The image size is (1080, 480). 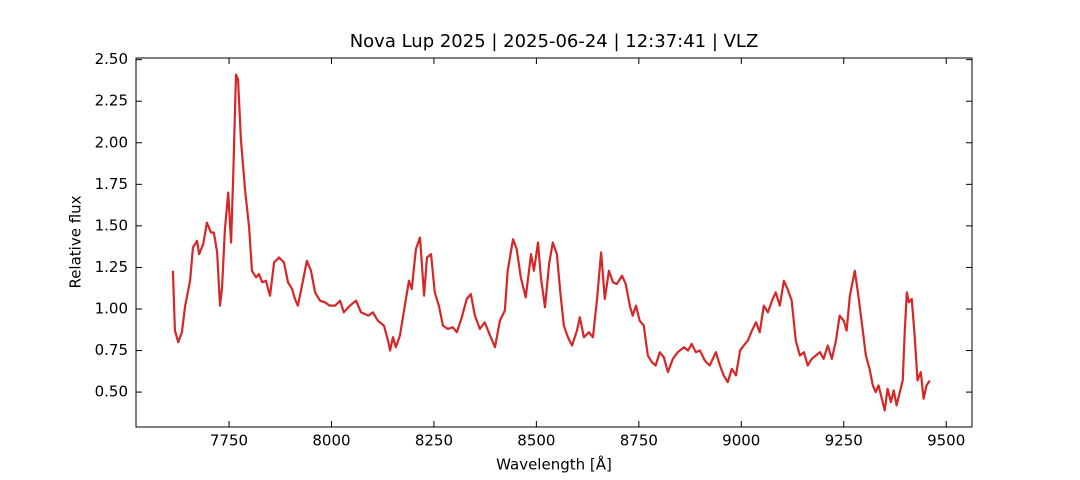 I want to click on x-axis-label: Wavelength [Å], so click(x=554, y=464).